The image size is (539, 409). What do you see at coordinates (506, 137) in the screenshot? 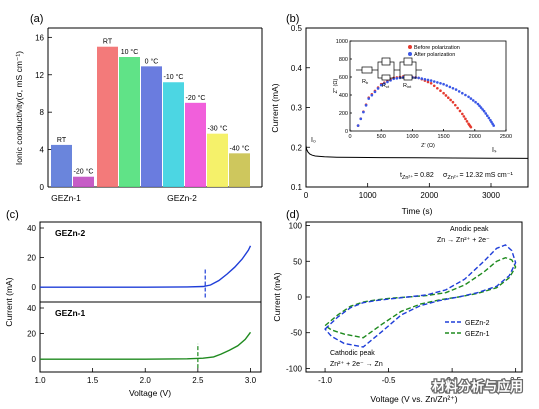
I see `b-inset-x-tick-label: 2500` at bounding box center [506, 137].